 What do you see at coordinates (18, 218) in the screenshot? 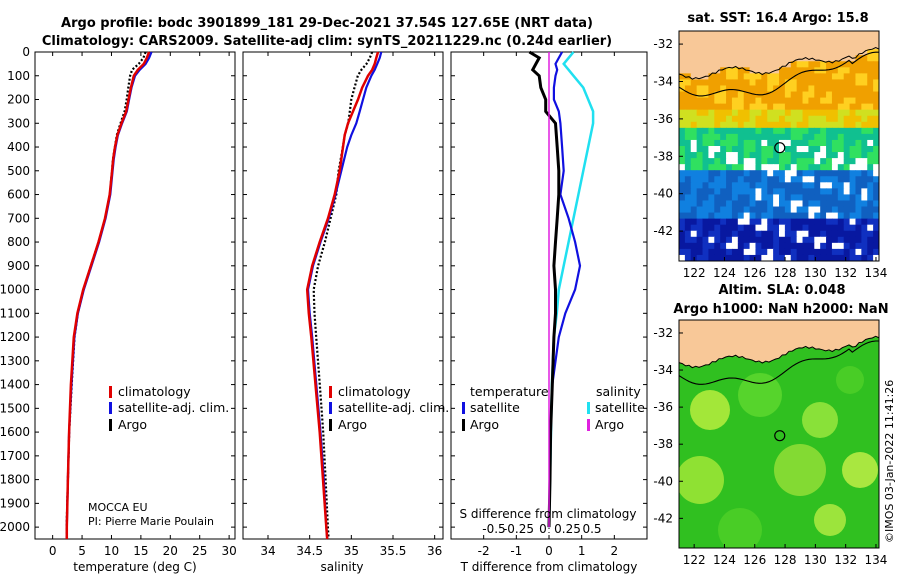
I see `depth-tick-label: 700` at bounding box center [18, 218].